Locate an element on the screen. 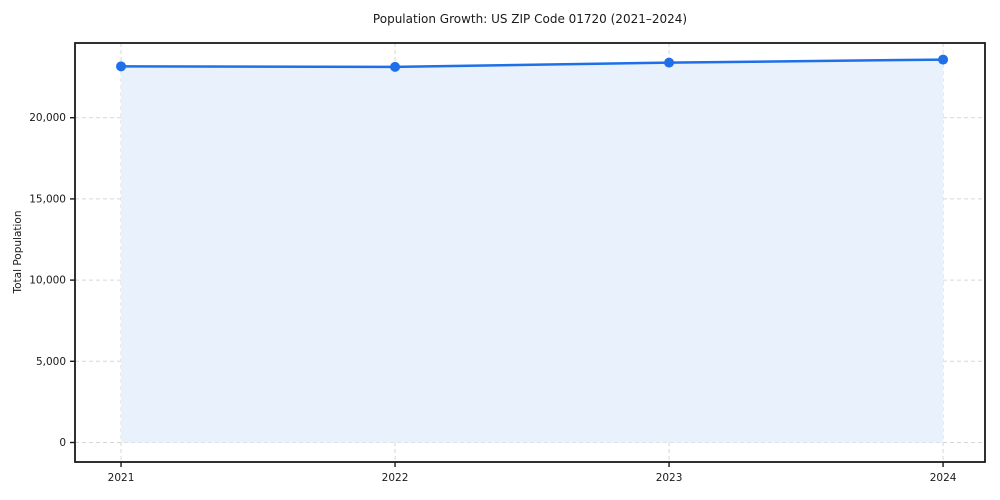  x-tick-label: 2022 is located at coordinates (395, 478).